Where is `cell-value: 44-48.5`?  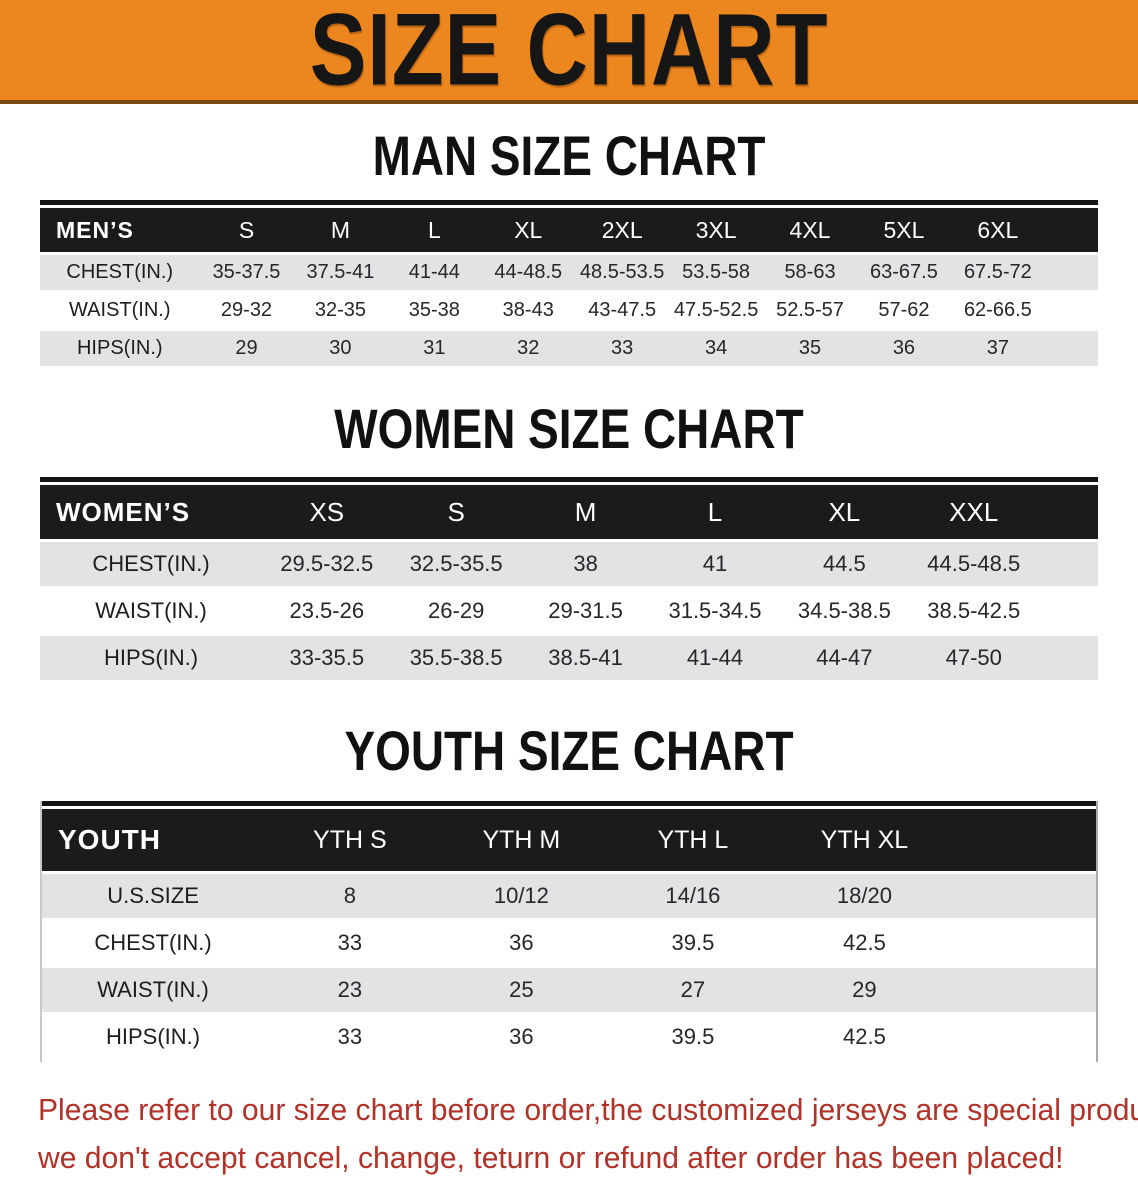
cell-value: 44-48.5 is located at coordinates (528, 272).